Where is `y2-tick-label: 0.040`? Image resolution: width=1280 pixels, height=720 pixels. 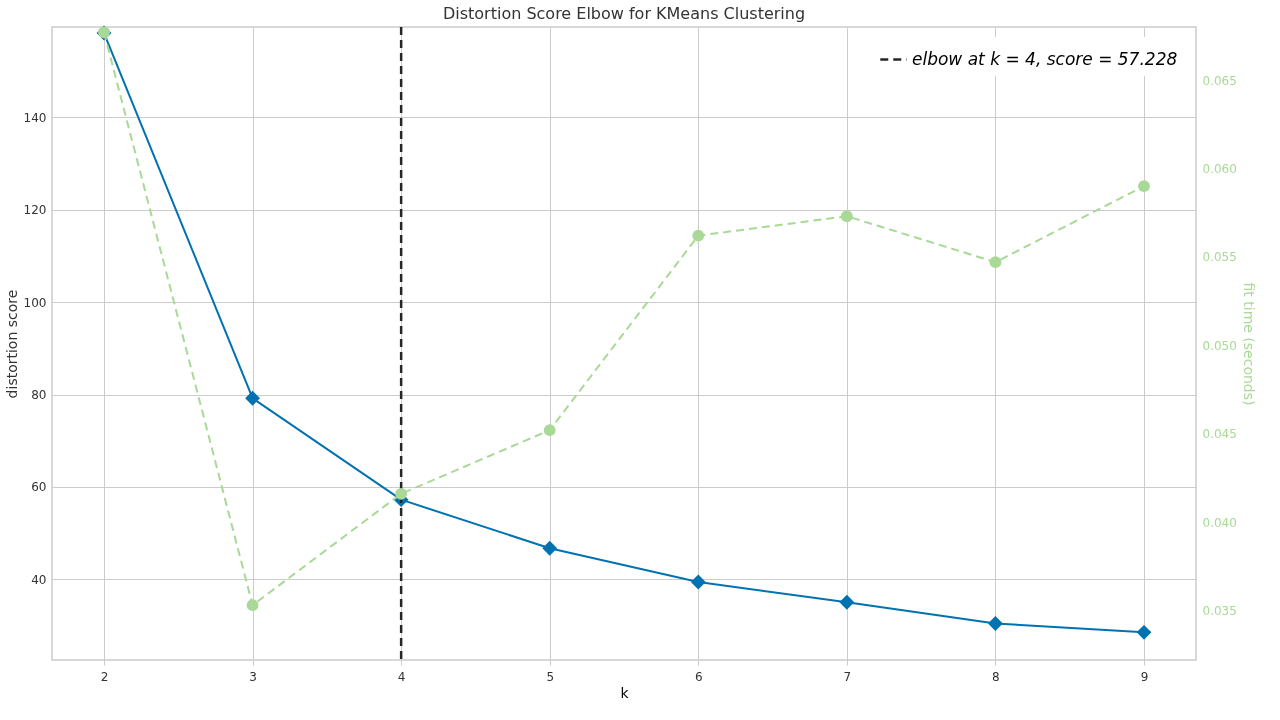
y2-tick-label: 0.040 is located at coordinates (1219, 522).